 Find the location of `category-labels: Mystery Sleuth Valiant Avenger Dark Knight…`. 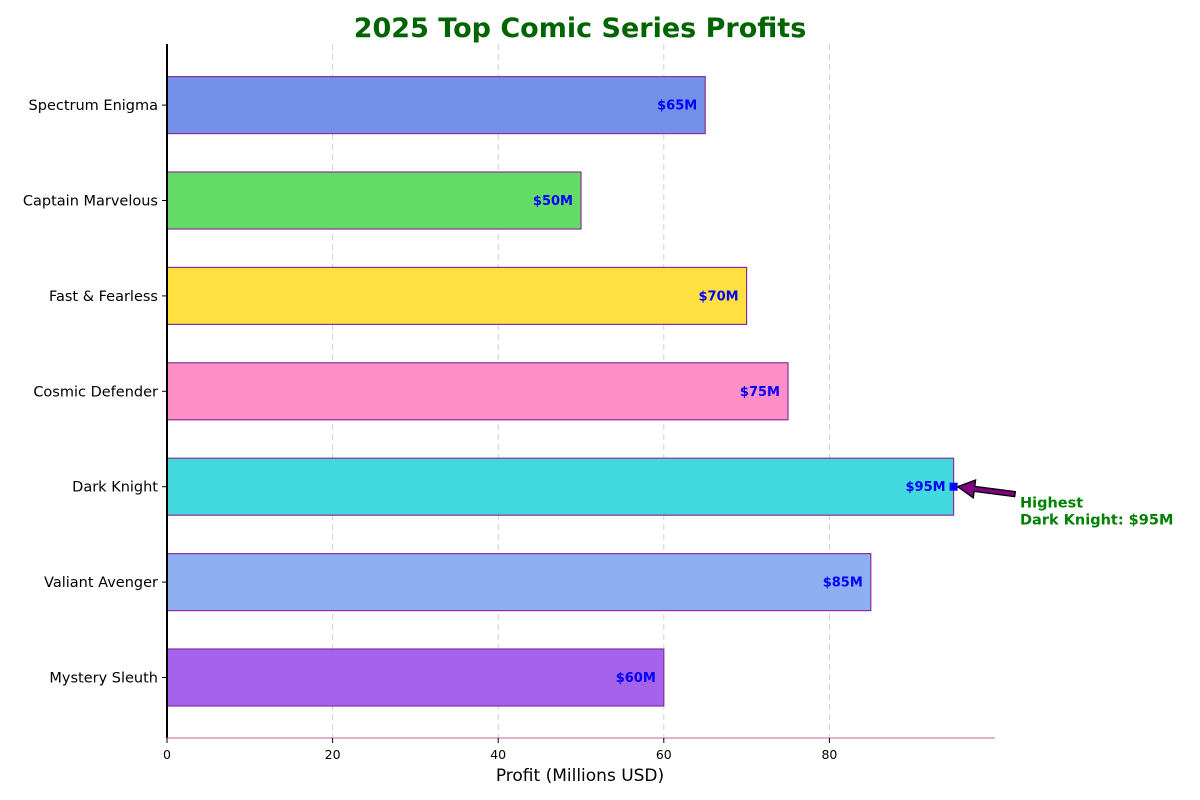

category-labels: Mystery Sleuth Valiant Avenger Dark Knight… is located at coordinates (95, 392).